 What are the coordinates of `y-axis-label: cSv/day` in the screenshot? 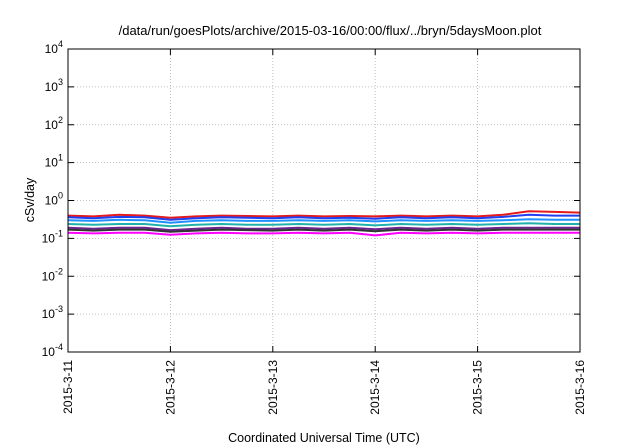 It's located at (30, 199).